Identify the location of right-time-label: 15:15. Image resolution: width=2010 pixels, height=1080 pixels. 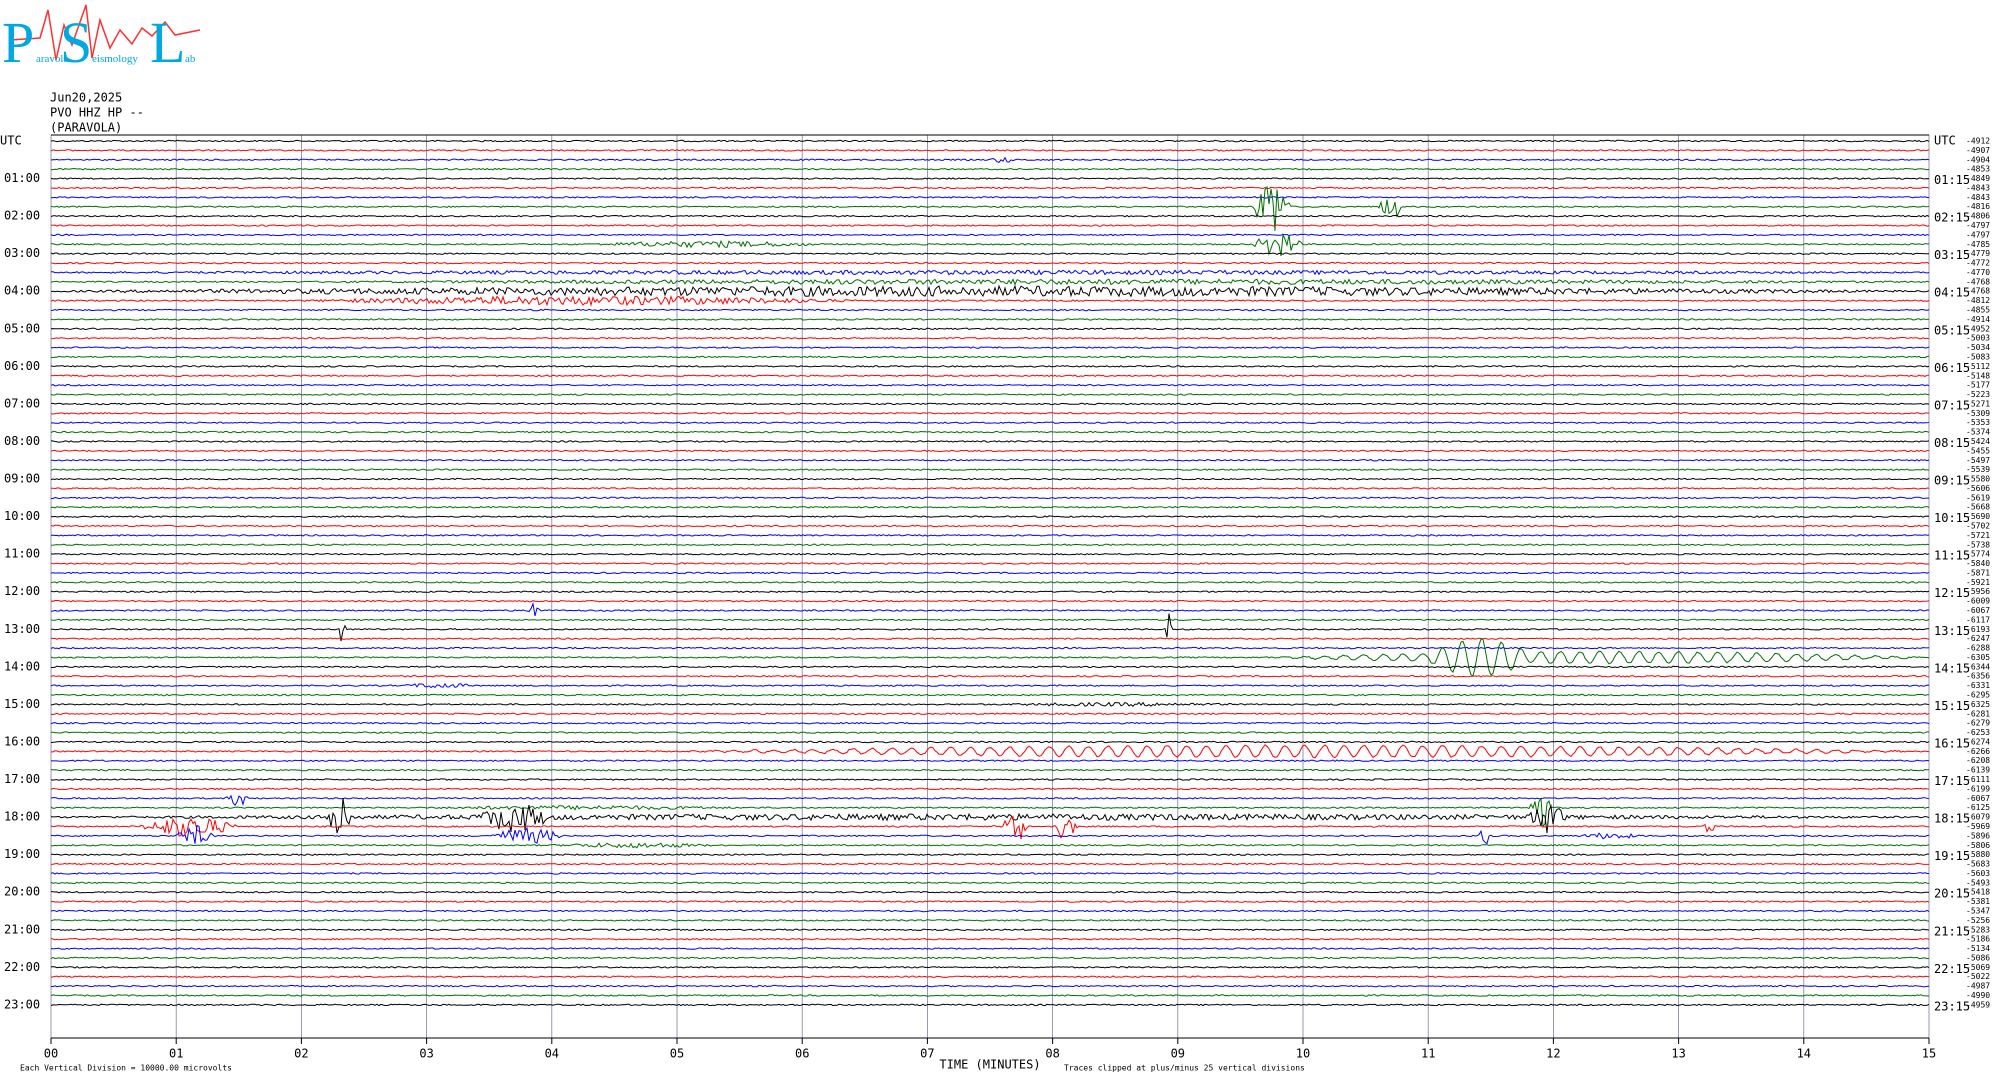
(1952, 706).